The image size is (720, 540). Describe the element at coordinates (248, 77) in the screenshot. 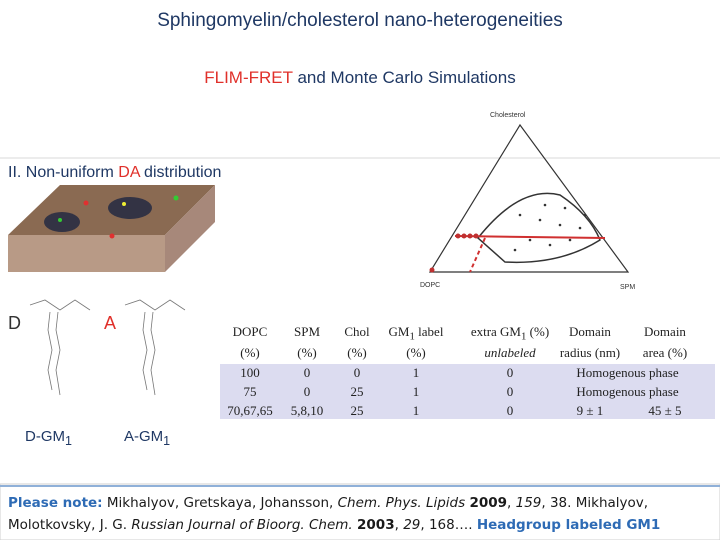

I see `subtitle-highlight: FLIM-FRET` at that location.